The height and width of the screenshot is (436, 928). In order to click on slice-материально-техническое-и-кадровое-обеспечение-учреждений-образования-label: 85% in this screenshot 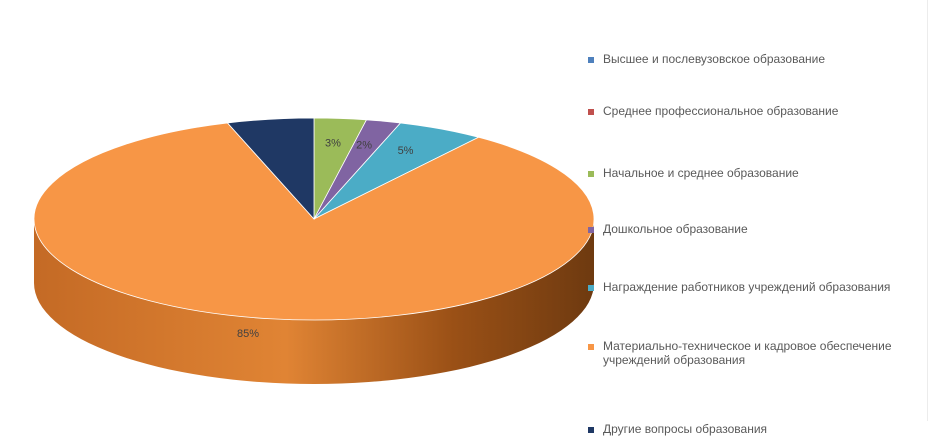, I will do `click(248, 334)`.